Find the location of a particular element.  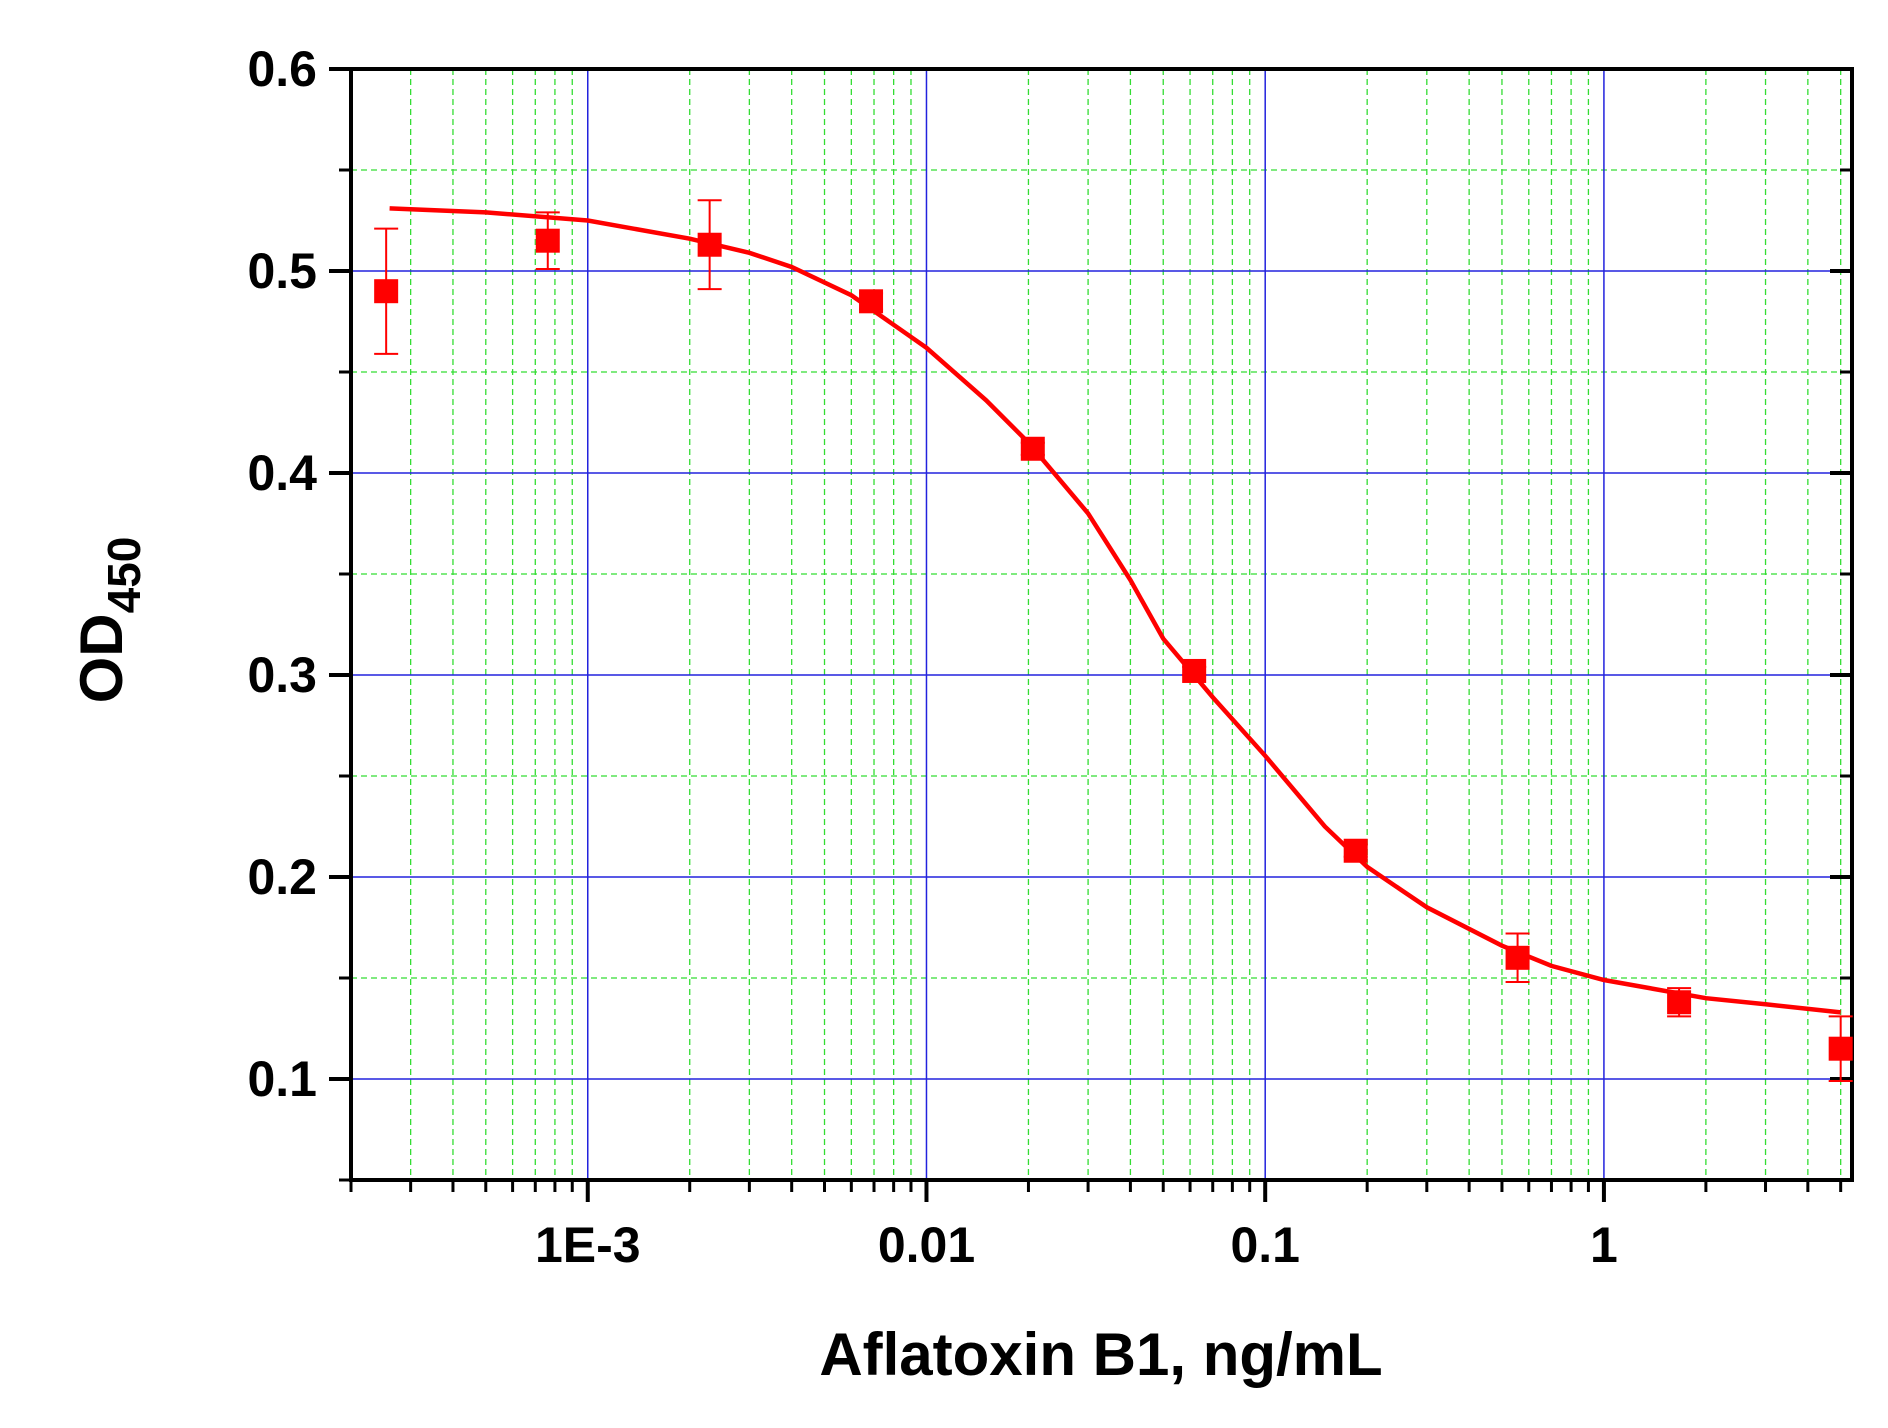

y-axis-title: OD450 is located at coordinates (109, 620).